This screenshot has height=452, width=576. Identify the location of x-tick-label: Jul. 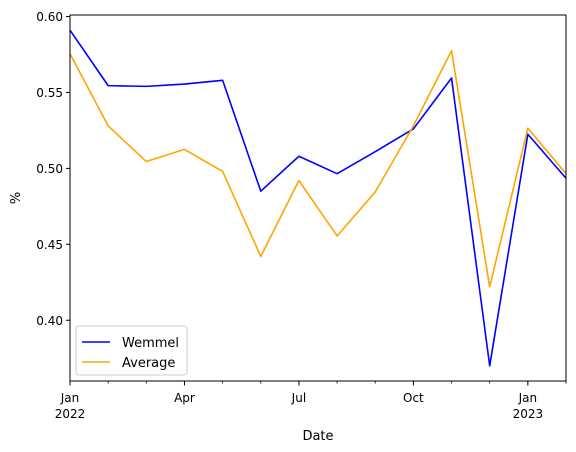
(298, 398).